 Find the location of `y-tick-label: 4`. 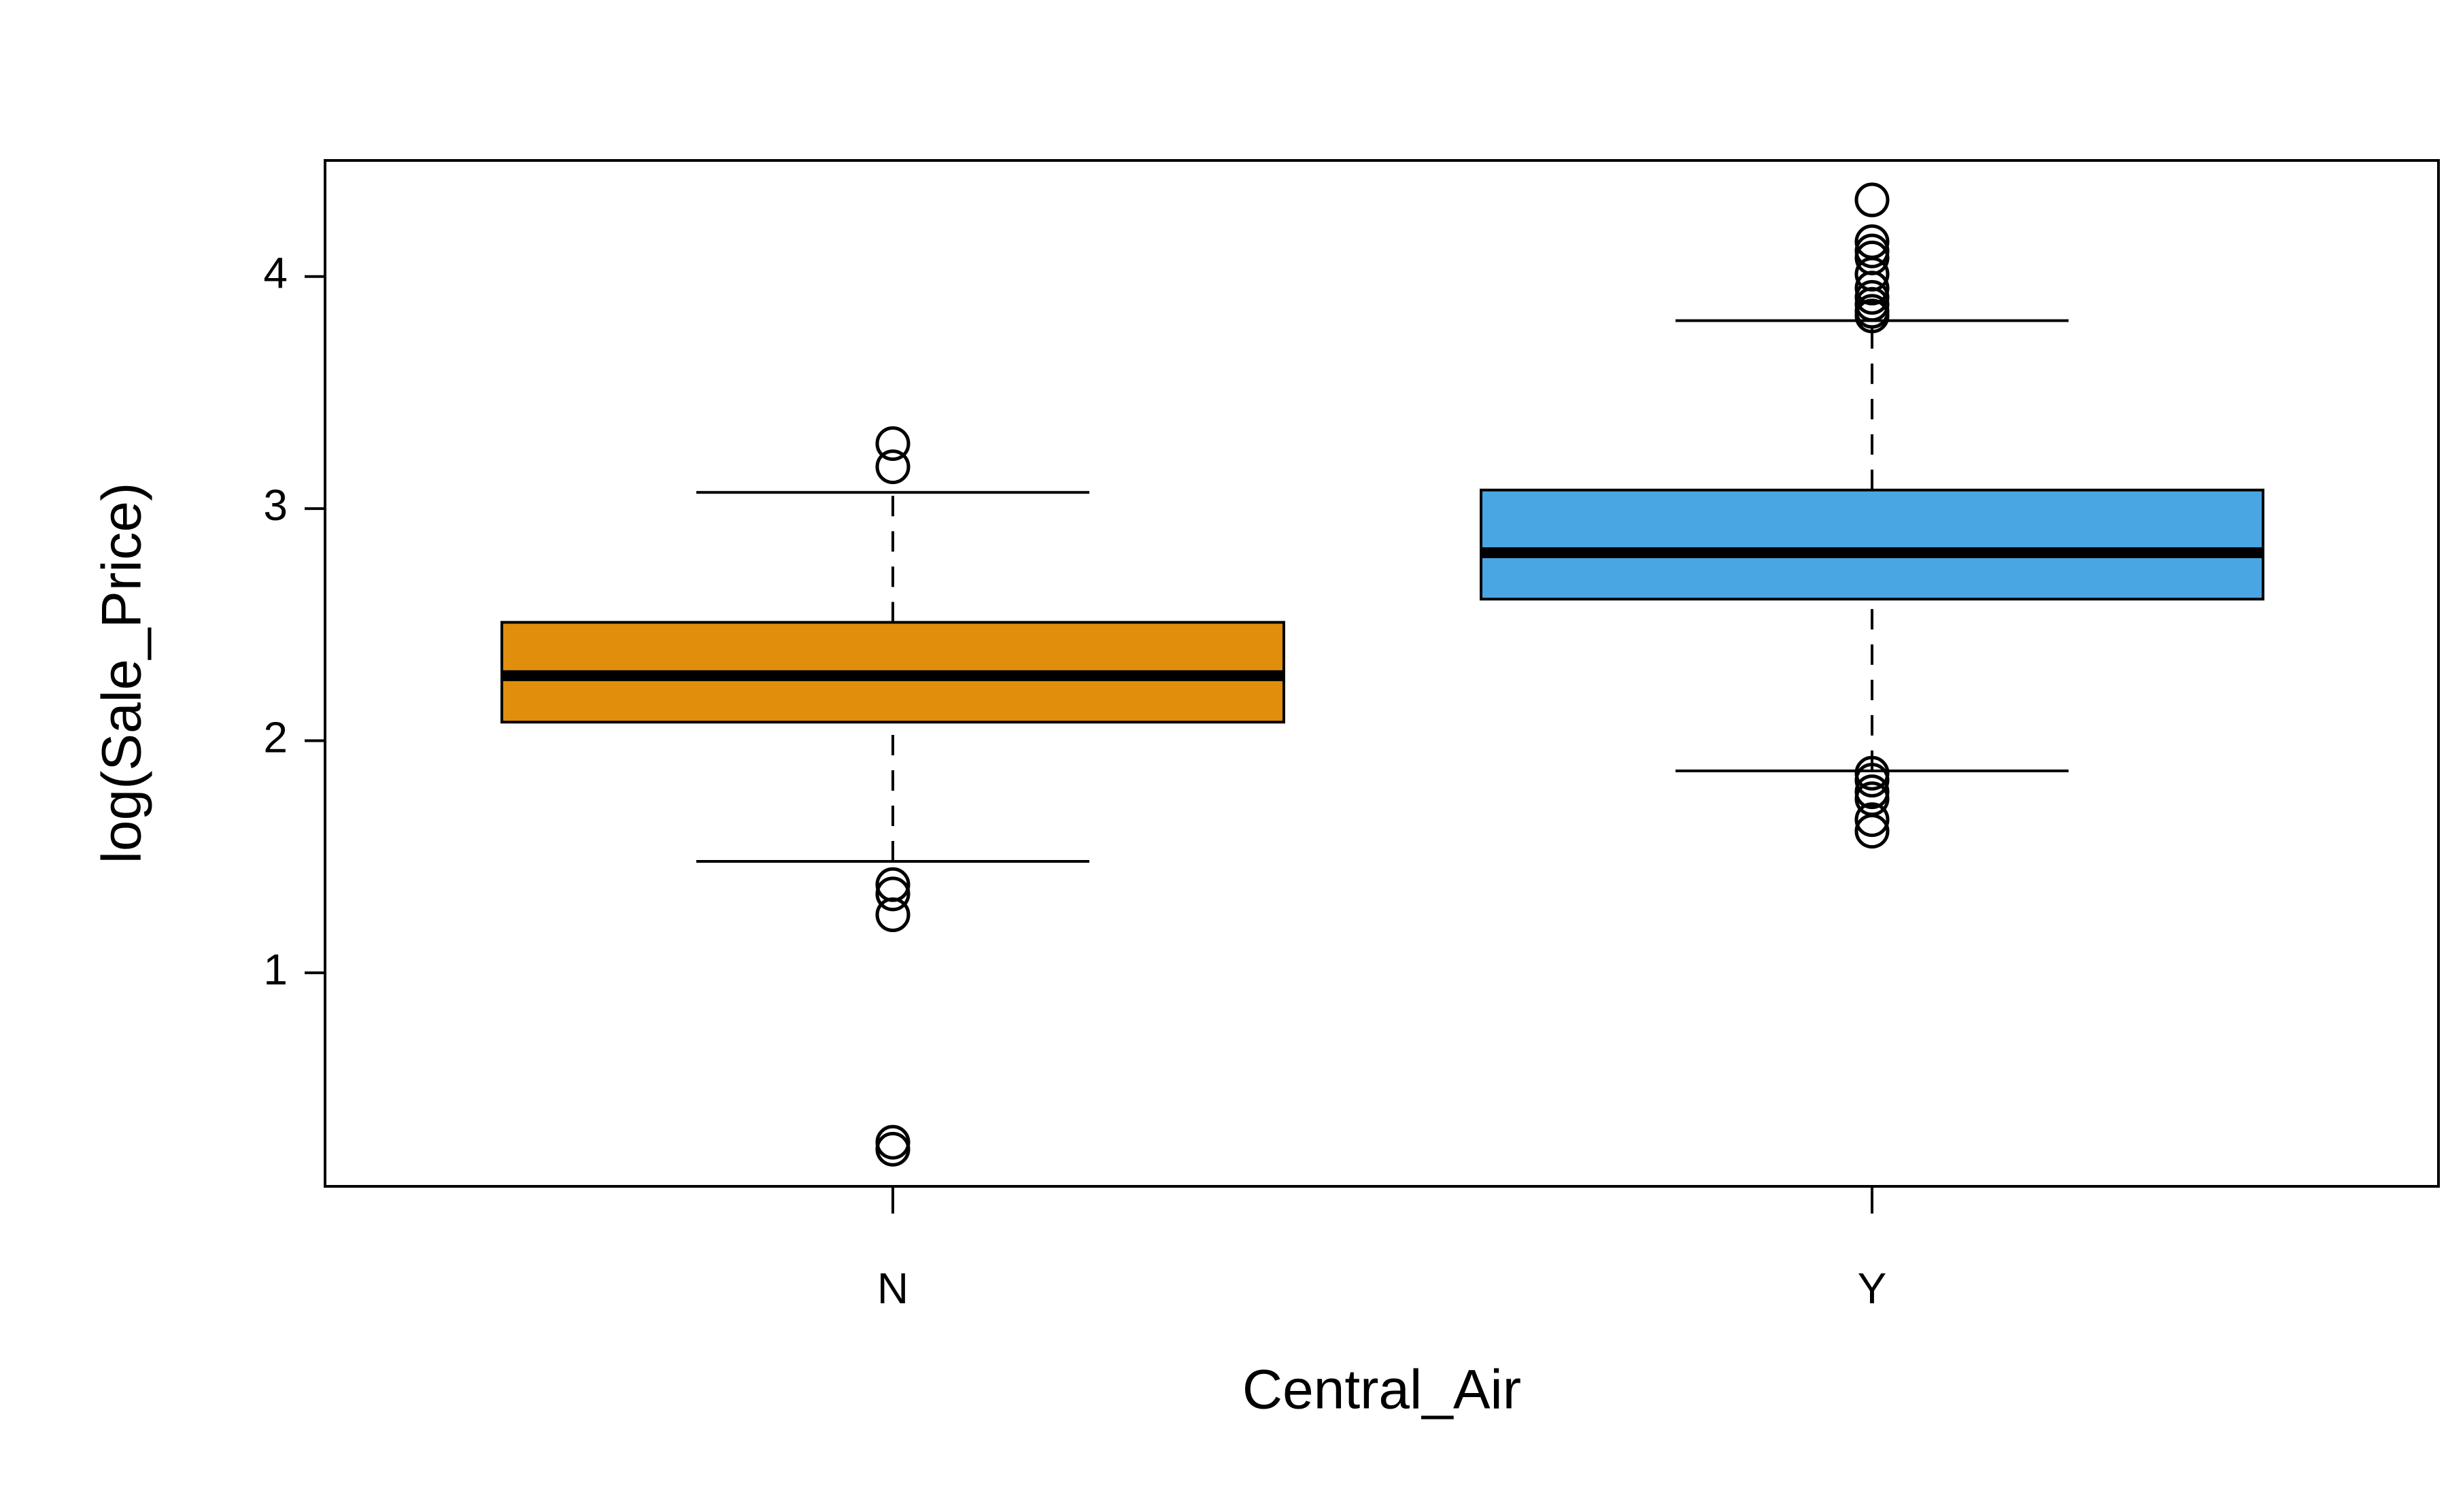

y-tick-label: 4 is located at coordinates (276, 273).